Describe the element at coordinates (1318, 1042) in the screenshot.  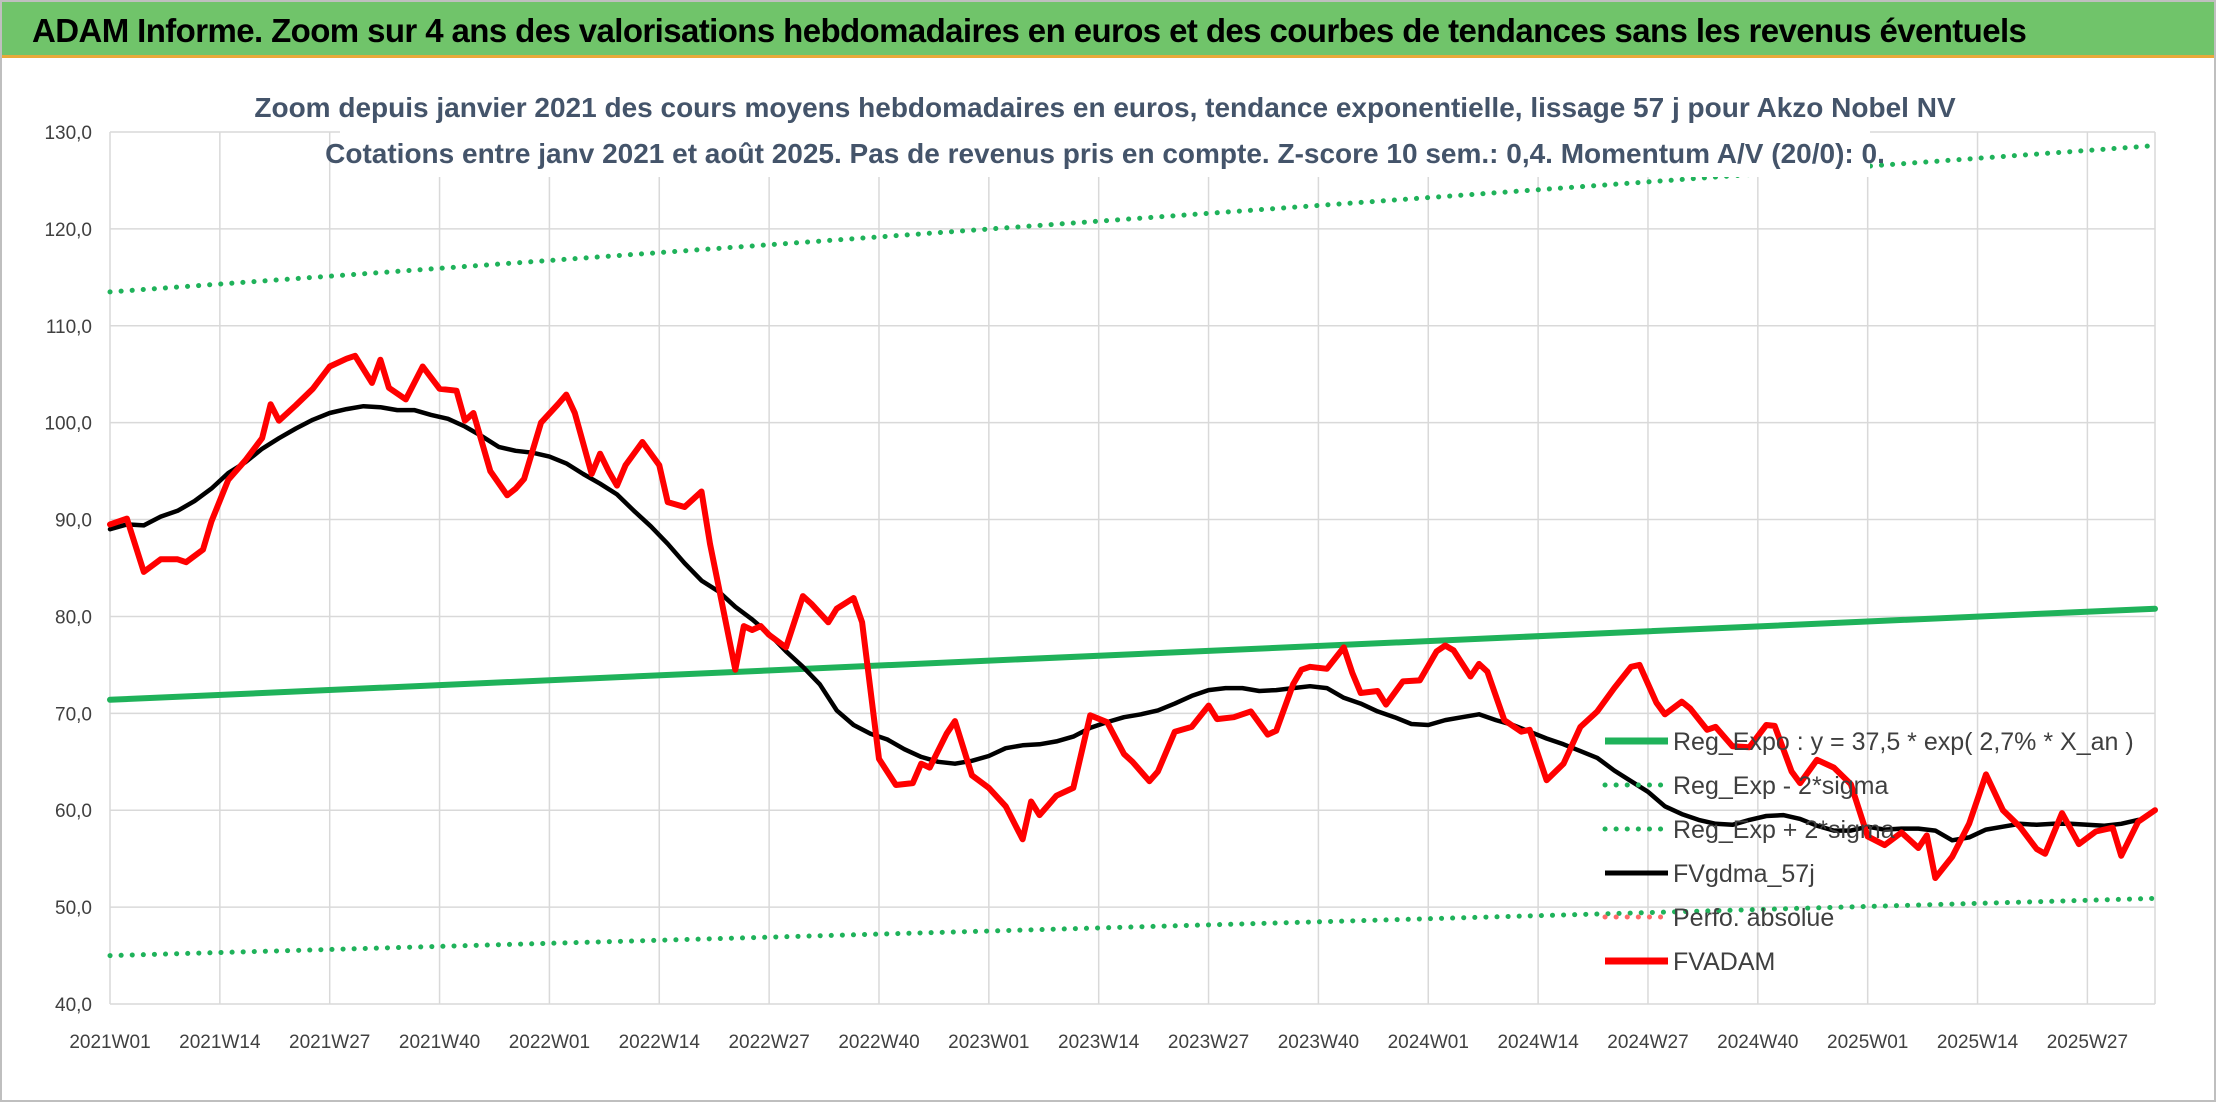
I see `x-tick-label: 2023W40` at that location.